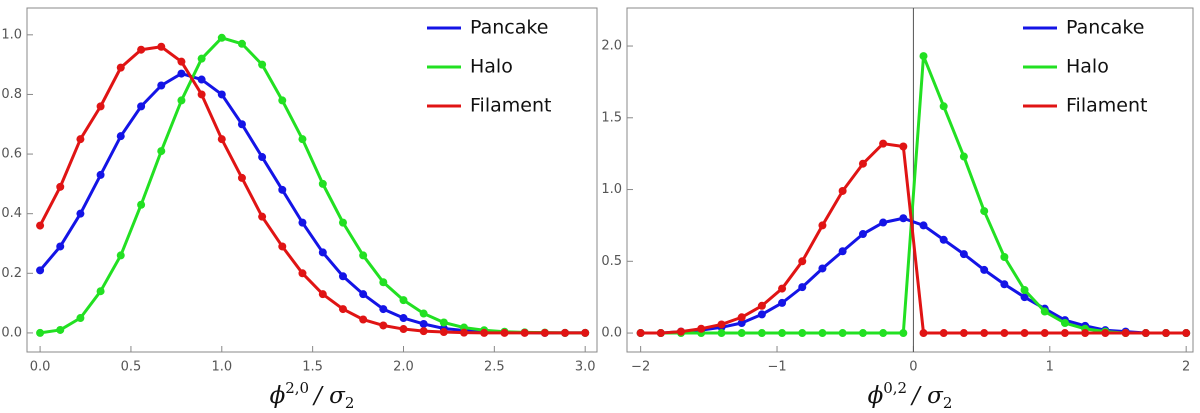 Image resolution: width=1200 pixels, height=413 pixels. Describe the element at coordinates (11, 94) in the screenshot. I see `y-tick-label: 0.8` at that location.